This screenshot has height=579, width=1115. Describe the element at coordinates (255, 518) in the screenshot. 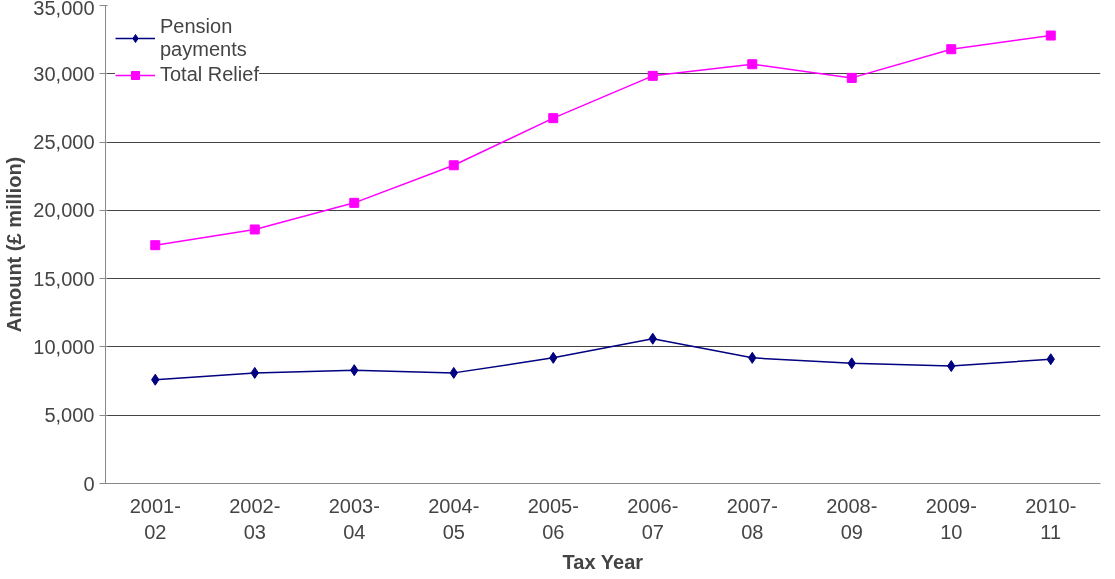

I see `x-tick-label: 2002- 03` at that location.